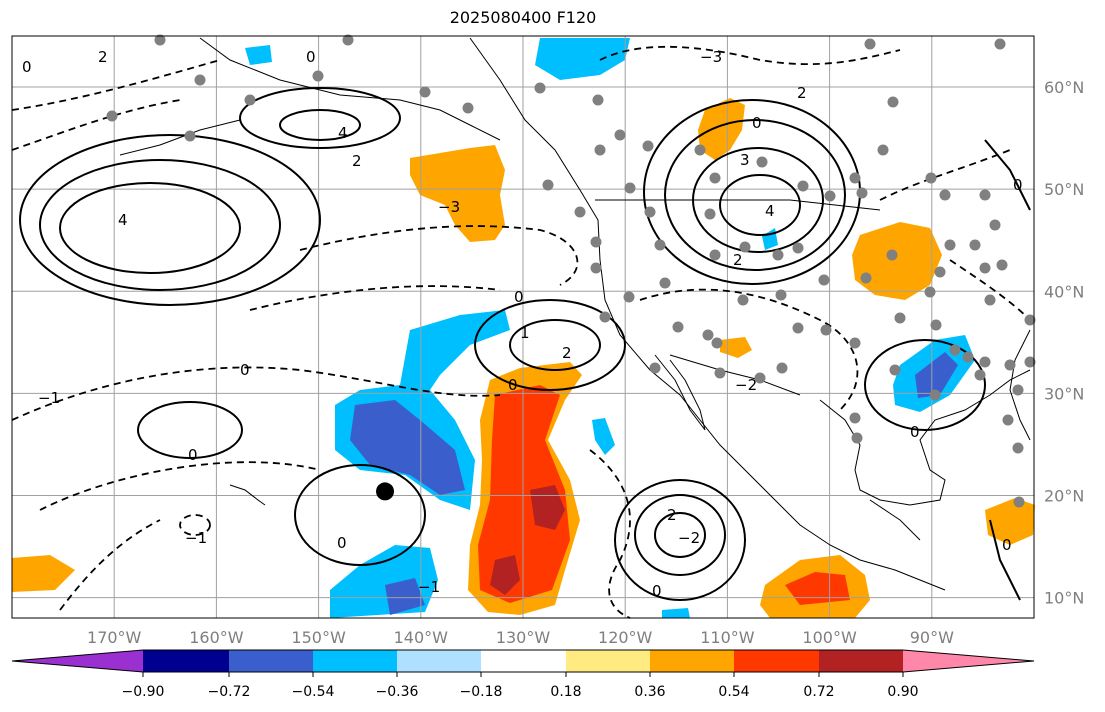 This screenshot has height=712, width=1105. I want to click on longitude-label: 160°W, so click(216, 637).